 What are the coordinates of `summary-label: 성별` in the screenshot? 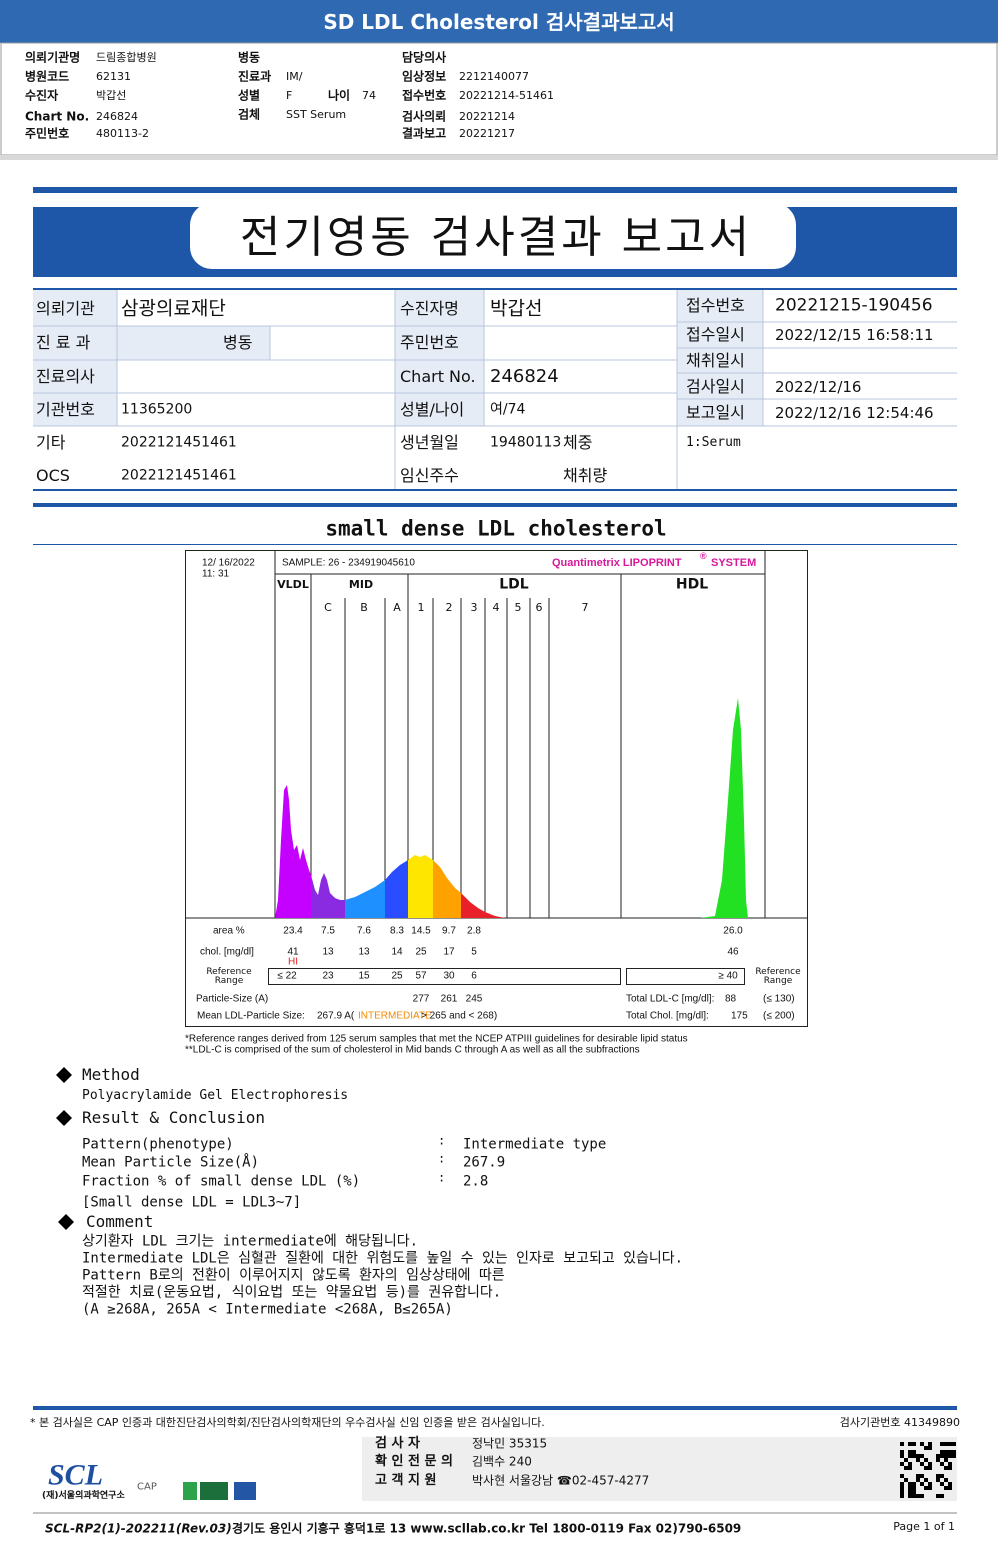 It's located at (249, 95).